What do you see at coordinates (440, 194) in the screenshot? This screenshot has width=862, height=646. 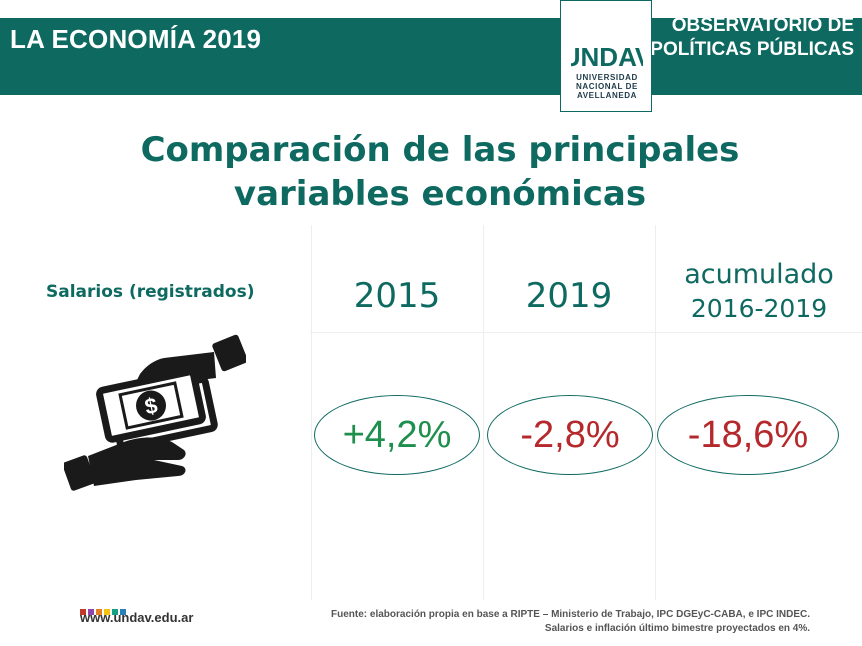 I see `page-title-line2: variables económicas` at bounding box center [440, 194].